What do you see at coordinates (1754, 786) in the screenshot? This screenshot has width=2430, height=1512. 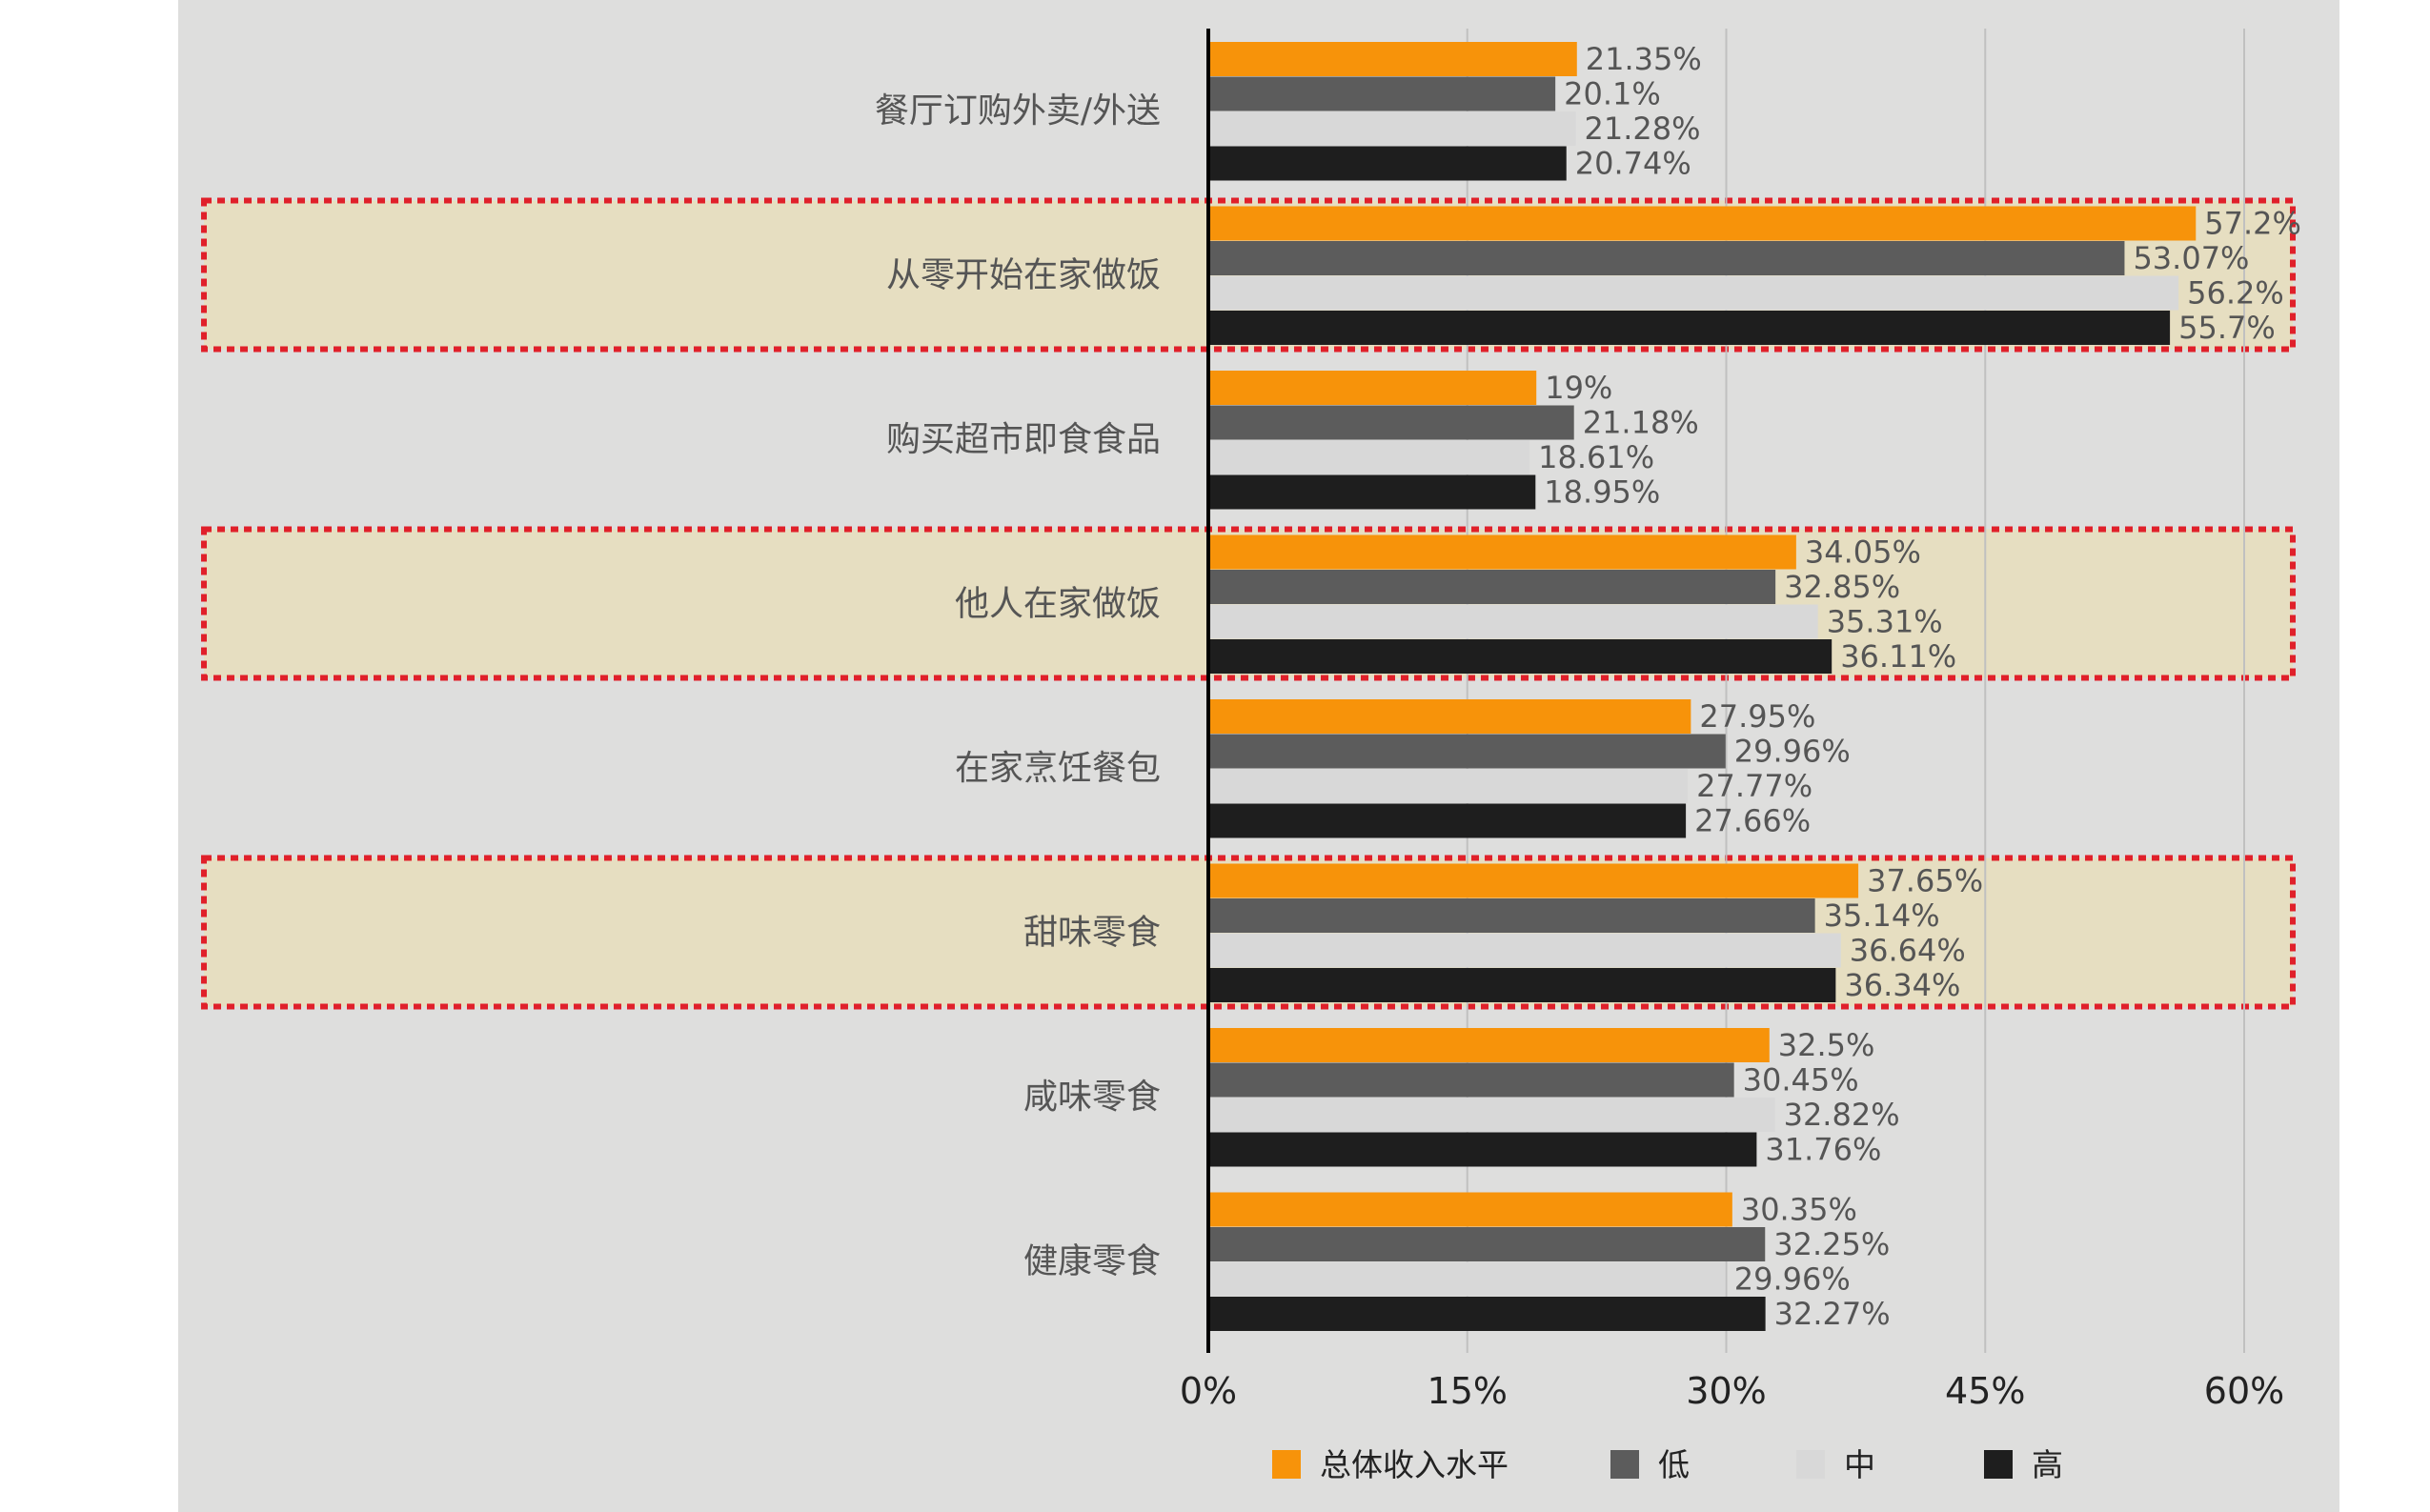 I see `bar-value-label: 27.77%` at bounding box center [1754, 786].